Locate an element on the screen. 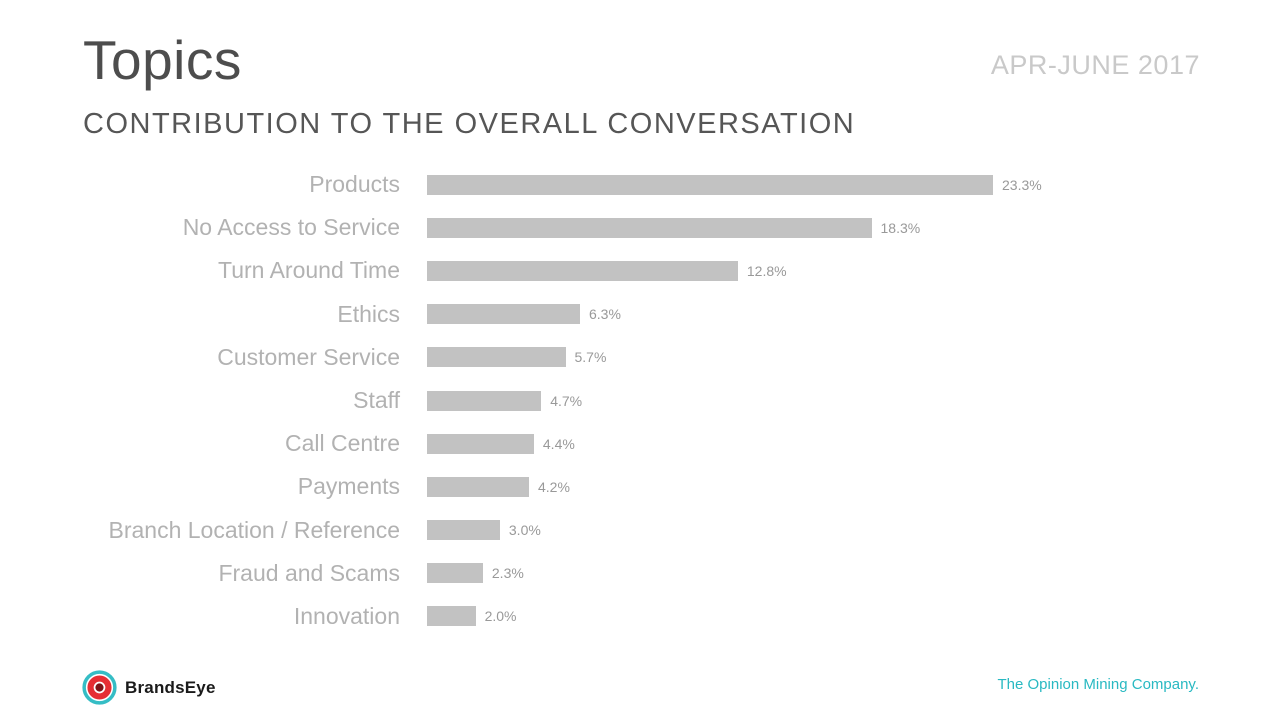  bar-area: 4.4% is located at coordinates (501, 443).